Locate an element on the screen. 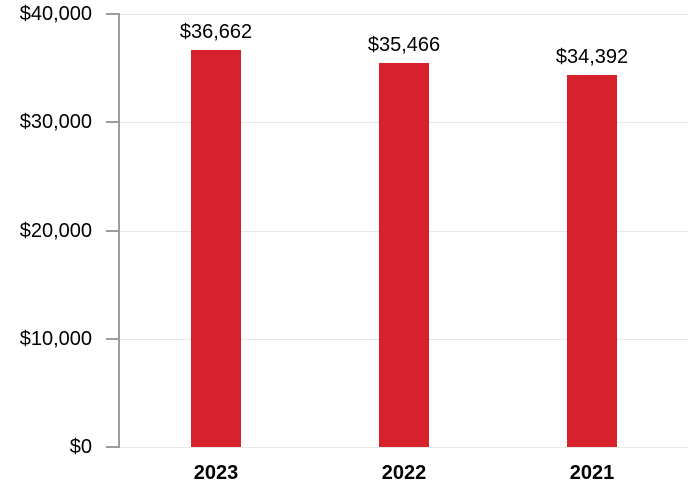 This screenshot has width=700, height=500. y-axis-line is located at coordinates (119, 230).